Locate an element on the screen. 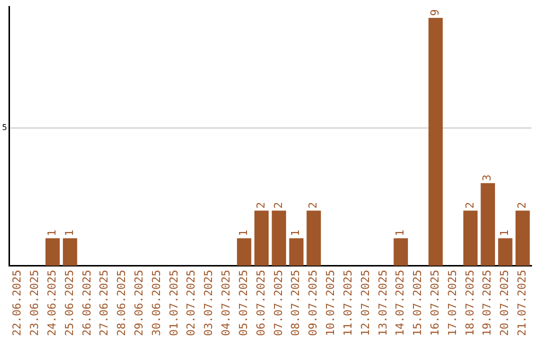  x-tick-label: 16.07.2025 is located at coordinates (435, 303).